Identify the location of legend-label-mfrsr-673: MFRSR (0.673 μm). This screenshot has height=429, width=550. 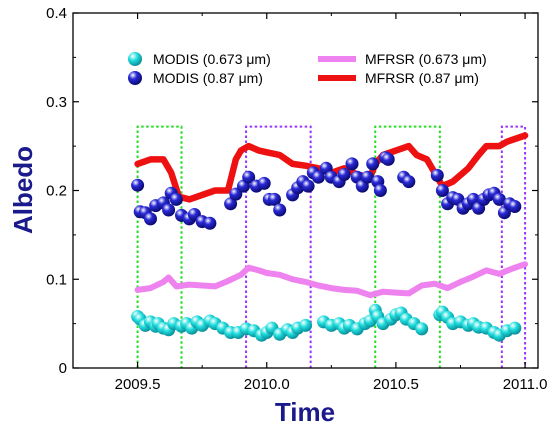
(426, 59).